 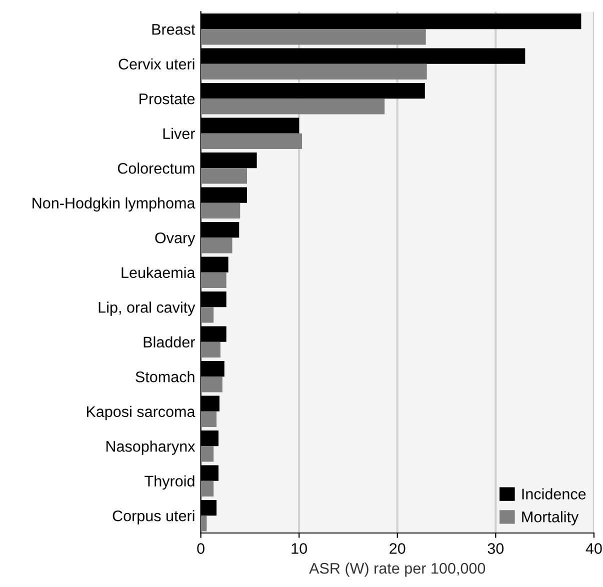 What do you see at coordinates (156, 64) in the screenshot?
I see `y-tick-label: Cervix uteri` at bounding box center [156, 64].